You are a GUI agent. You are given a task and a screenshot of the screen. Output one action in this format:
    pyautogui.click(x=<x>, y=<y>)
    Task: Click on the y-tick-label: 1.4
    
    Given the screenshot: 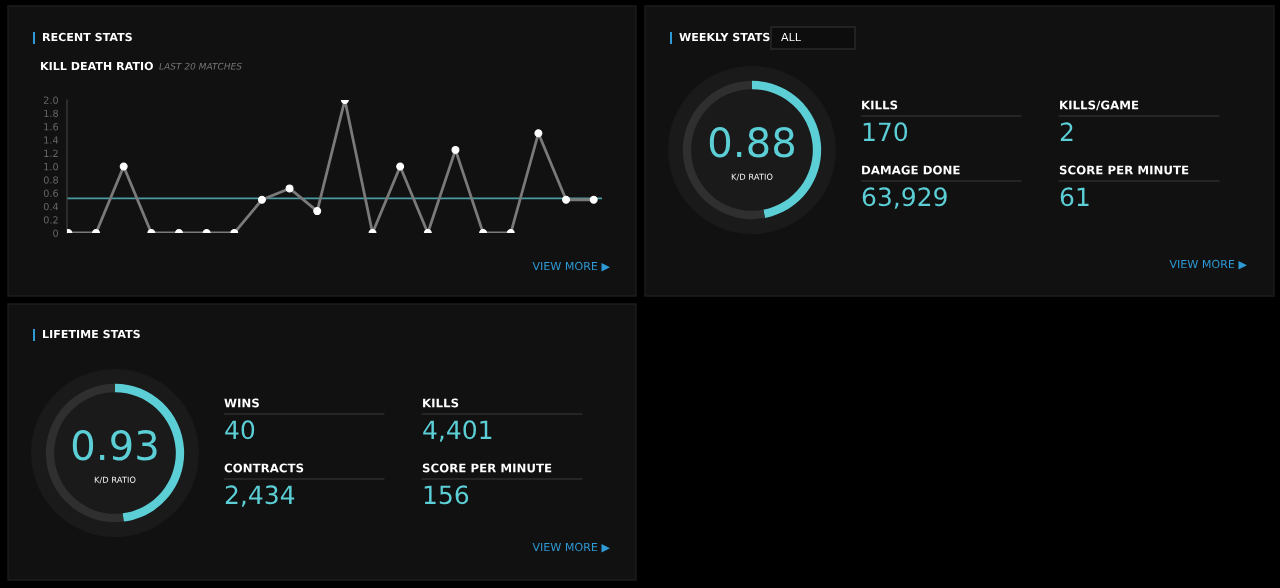 What is the action you would take?
    pyautogui.click(x=51, y=140)
    